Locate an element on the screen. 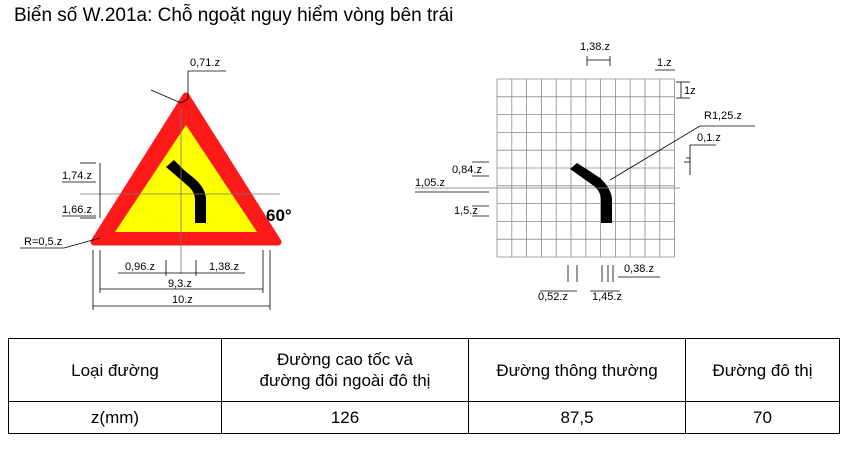  dim-b2: 1,38.z is located at coordinates (224, 267).